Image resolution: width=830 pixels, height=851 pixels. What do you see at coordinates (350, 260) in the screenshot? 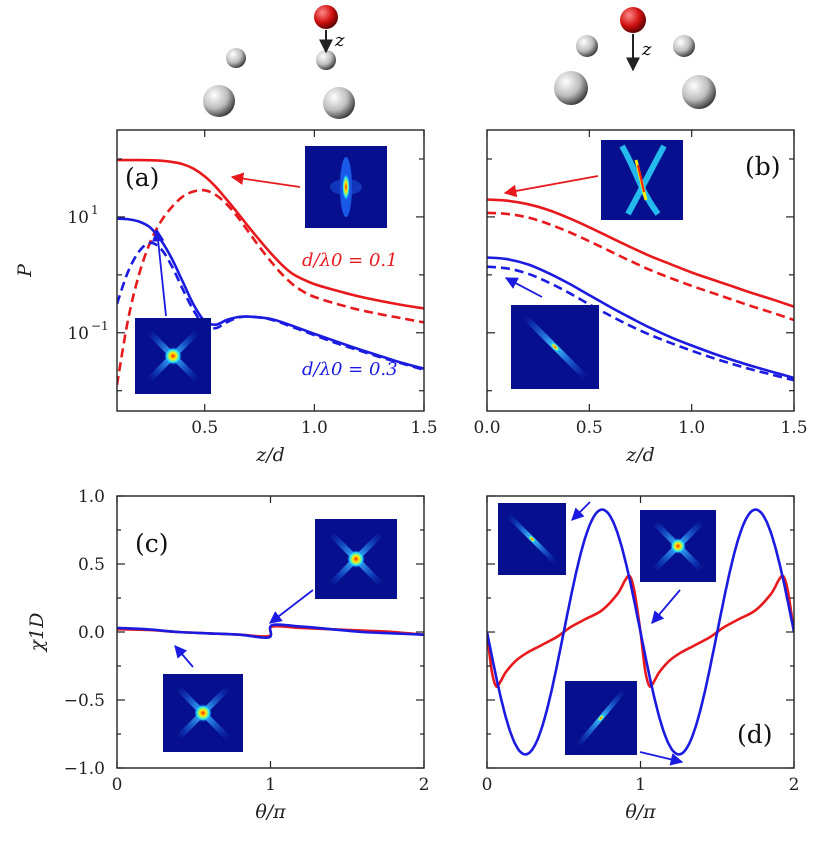
I see `annotation-d-lambda-0-1: d/λ0 = 0.1` at bounding box center [350, 260].